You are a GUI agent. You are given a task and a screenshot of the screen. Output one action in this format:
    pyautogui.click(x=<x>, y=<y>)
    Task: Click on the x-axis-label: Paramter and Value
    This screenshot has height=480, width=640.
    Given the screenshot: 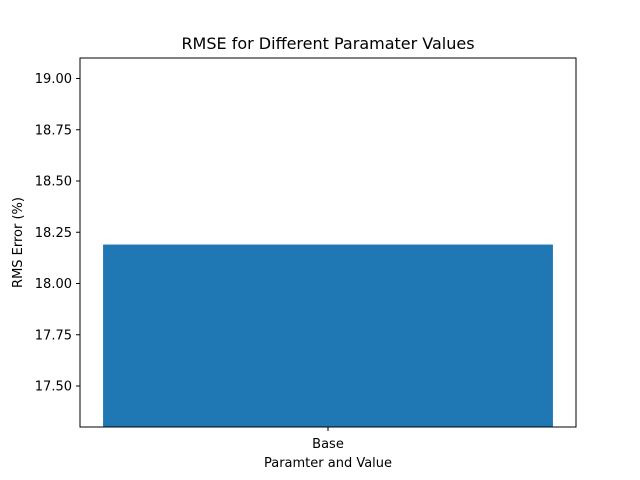 What is the action you would take?
    pyautogui.click(x=328, y=463)
    